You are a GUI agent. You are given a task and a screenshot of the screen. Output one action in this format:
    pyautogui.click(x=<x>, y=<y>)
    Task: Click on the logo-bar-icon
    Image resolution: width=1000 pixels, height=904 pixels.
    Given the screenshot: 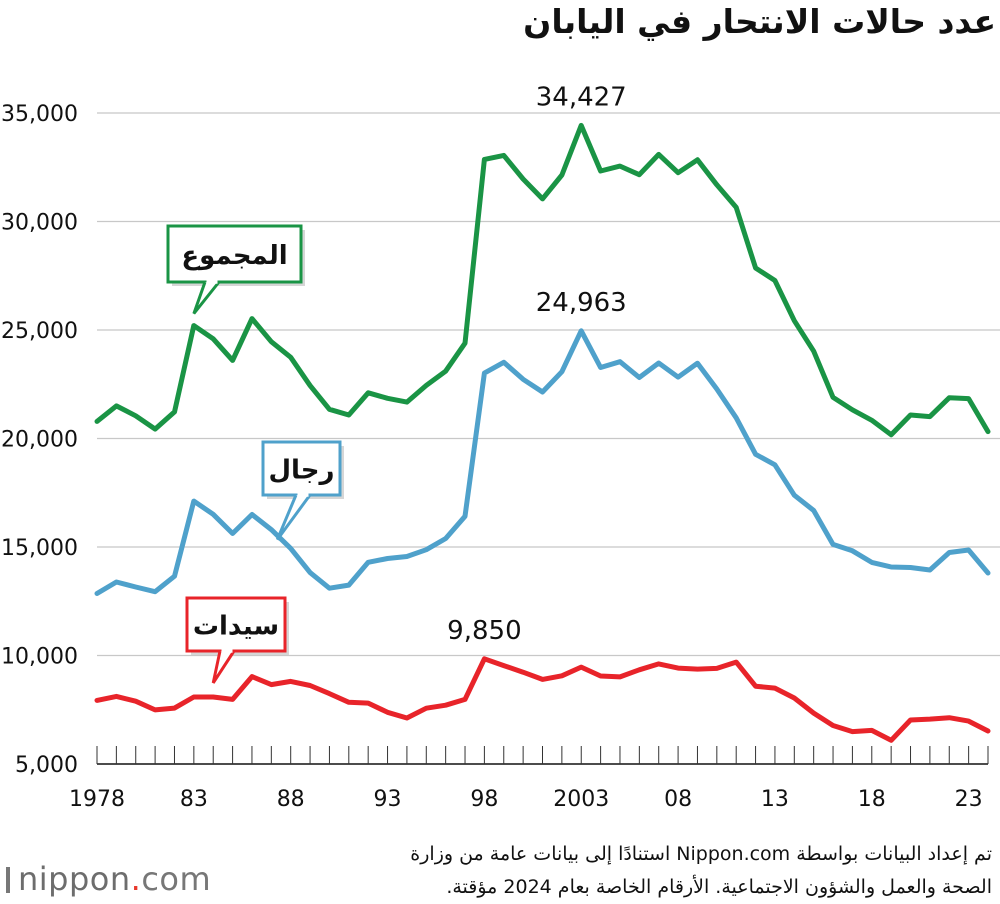 What is the action you would take?
    pyautogui.click(x=8, y=880)
    